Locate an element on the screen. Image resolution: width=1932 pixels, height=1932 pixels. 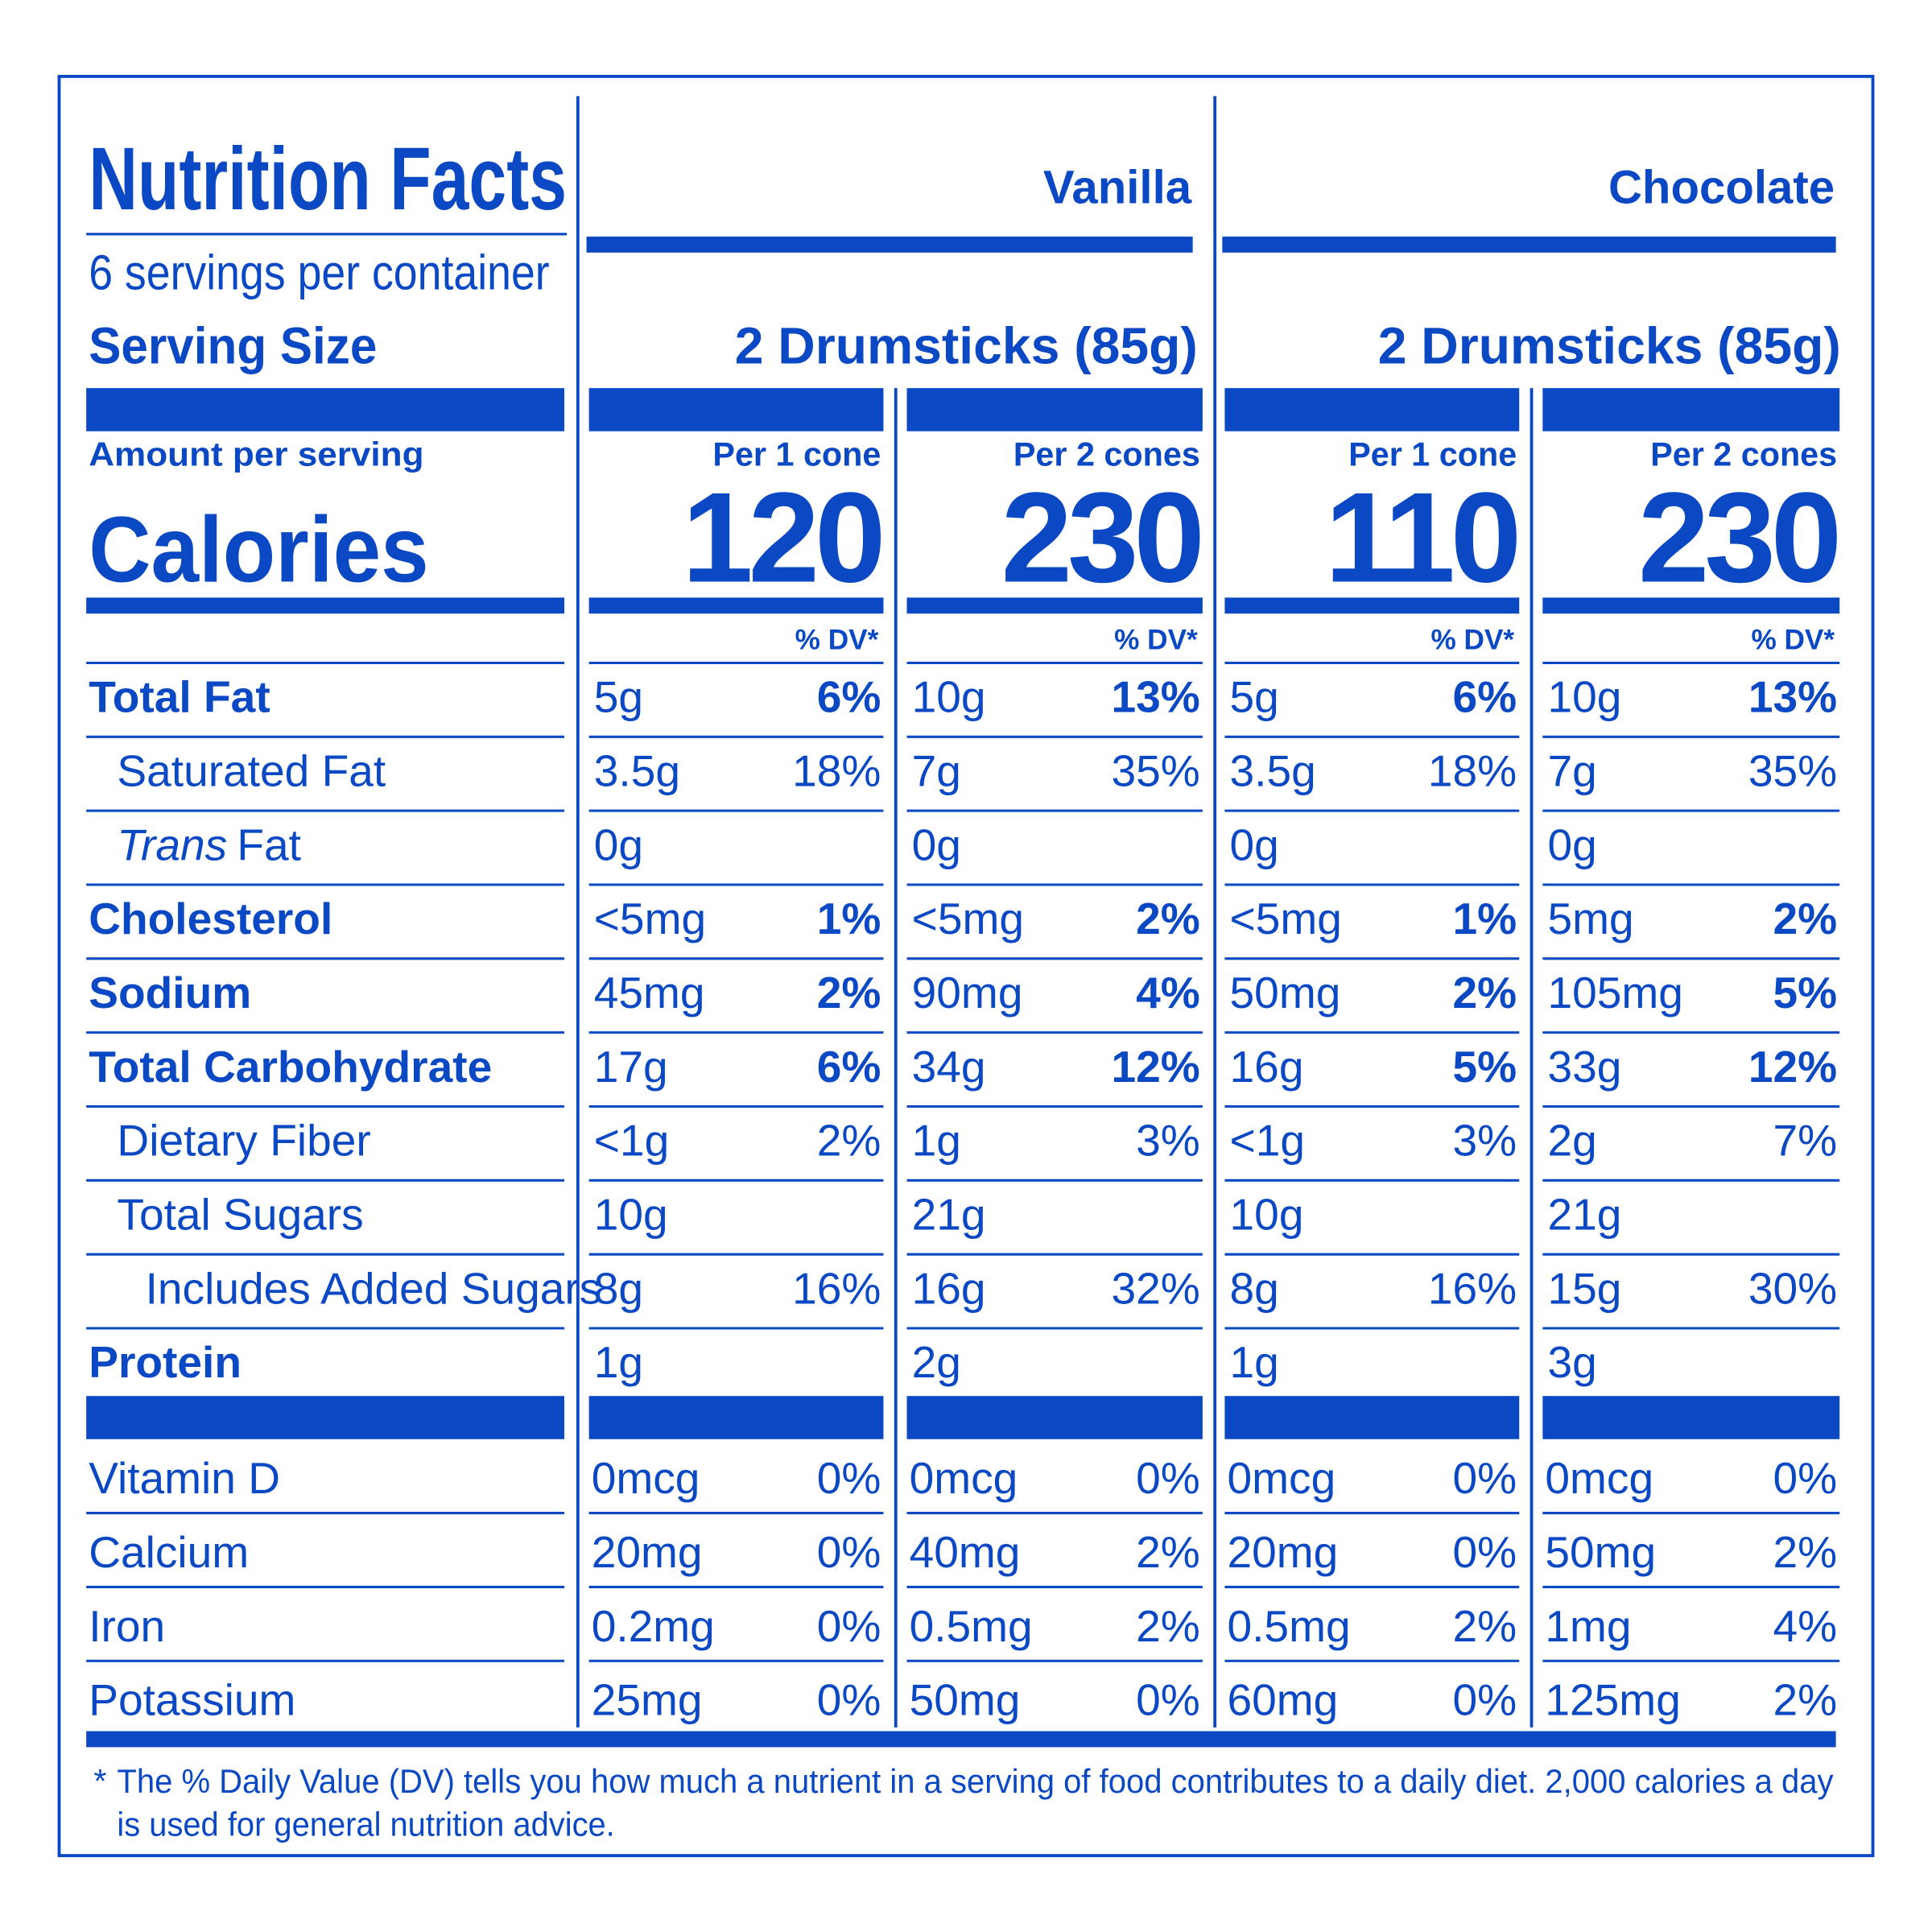
amount: 25mg is located at coordinates (647, 1700).